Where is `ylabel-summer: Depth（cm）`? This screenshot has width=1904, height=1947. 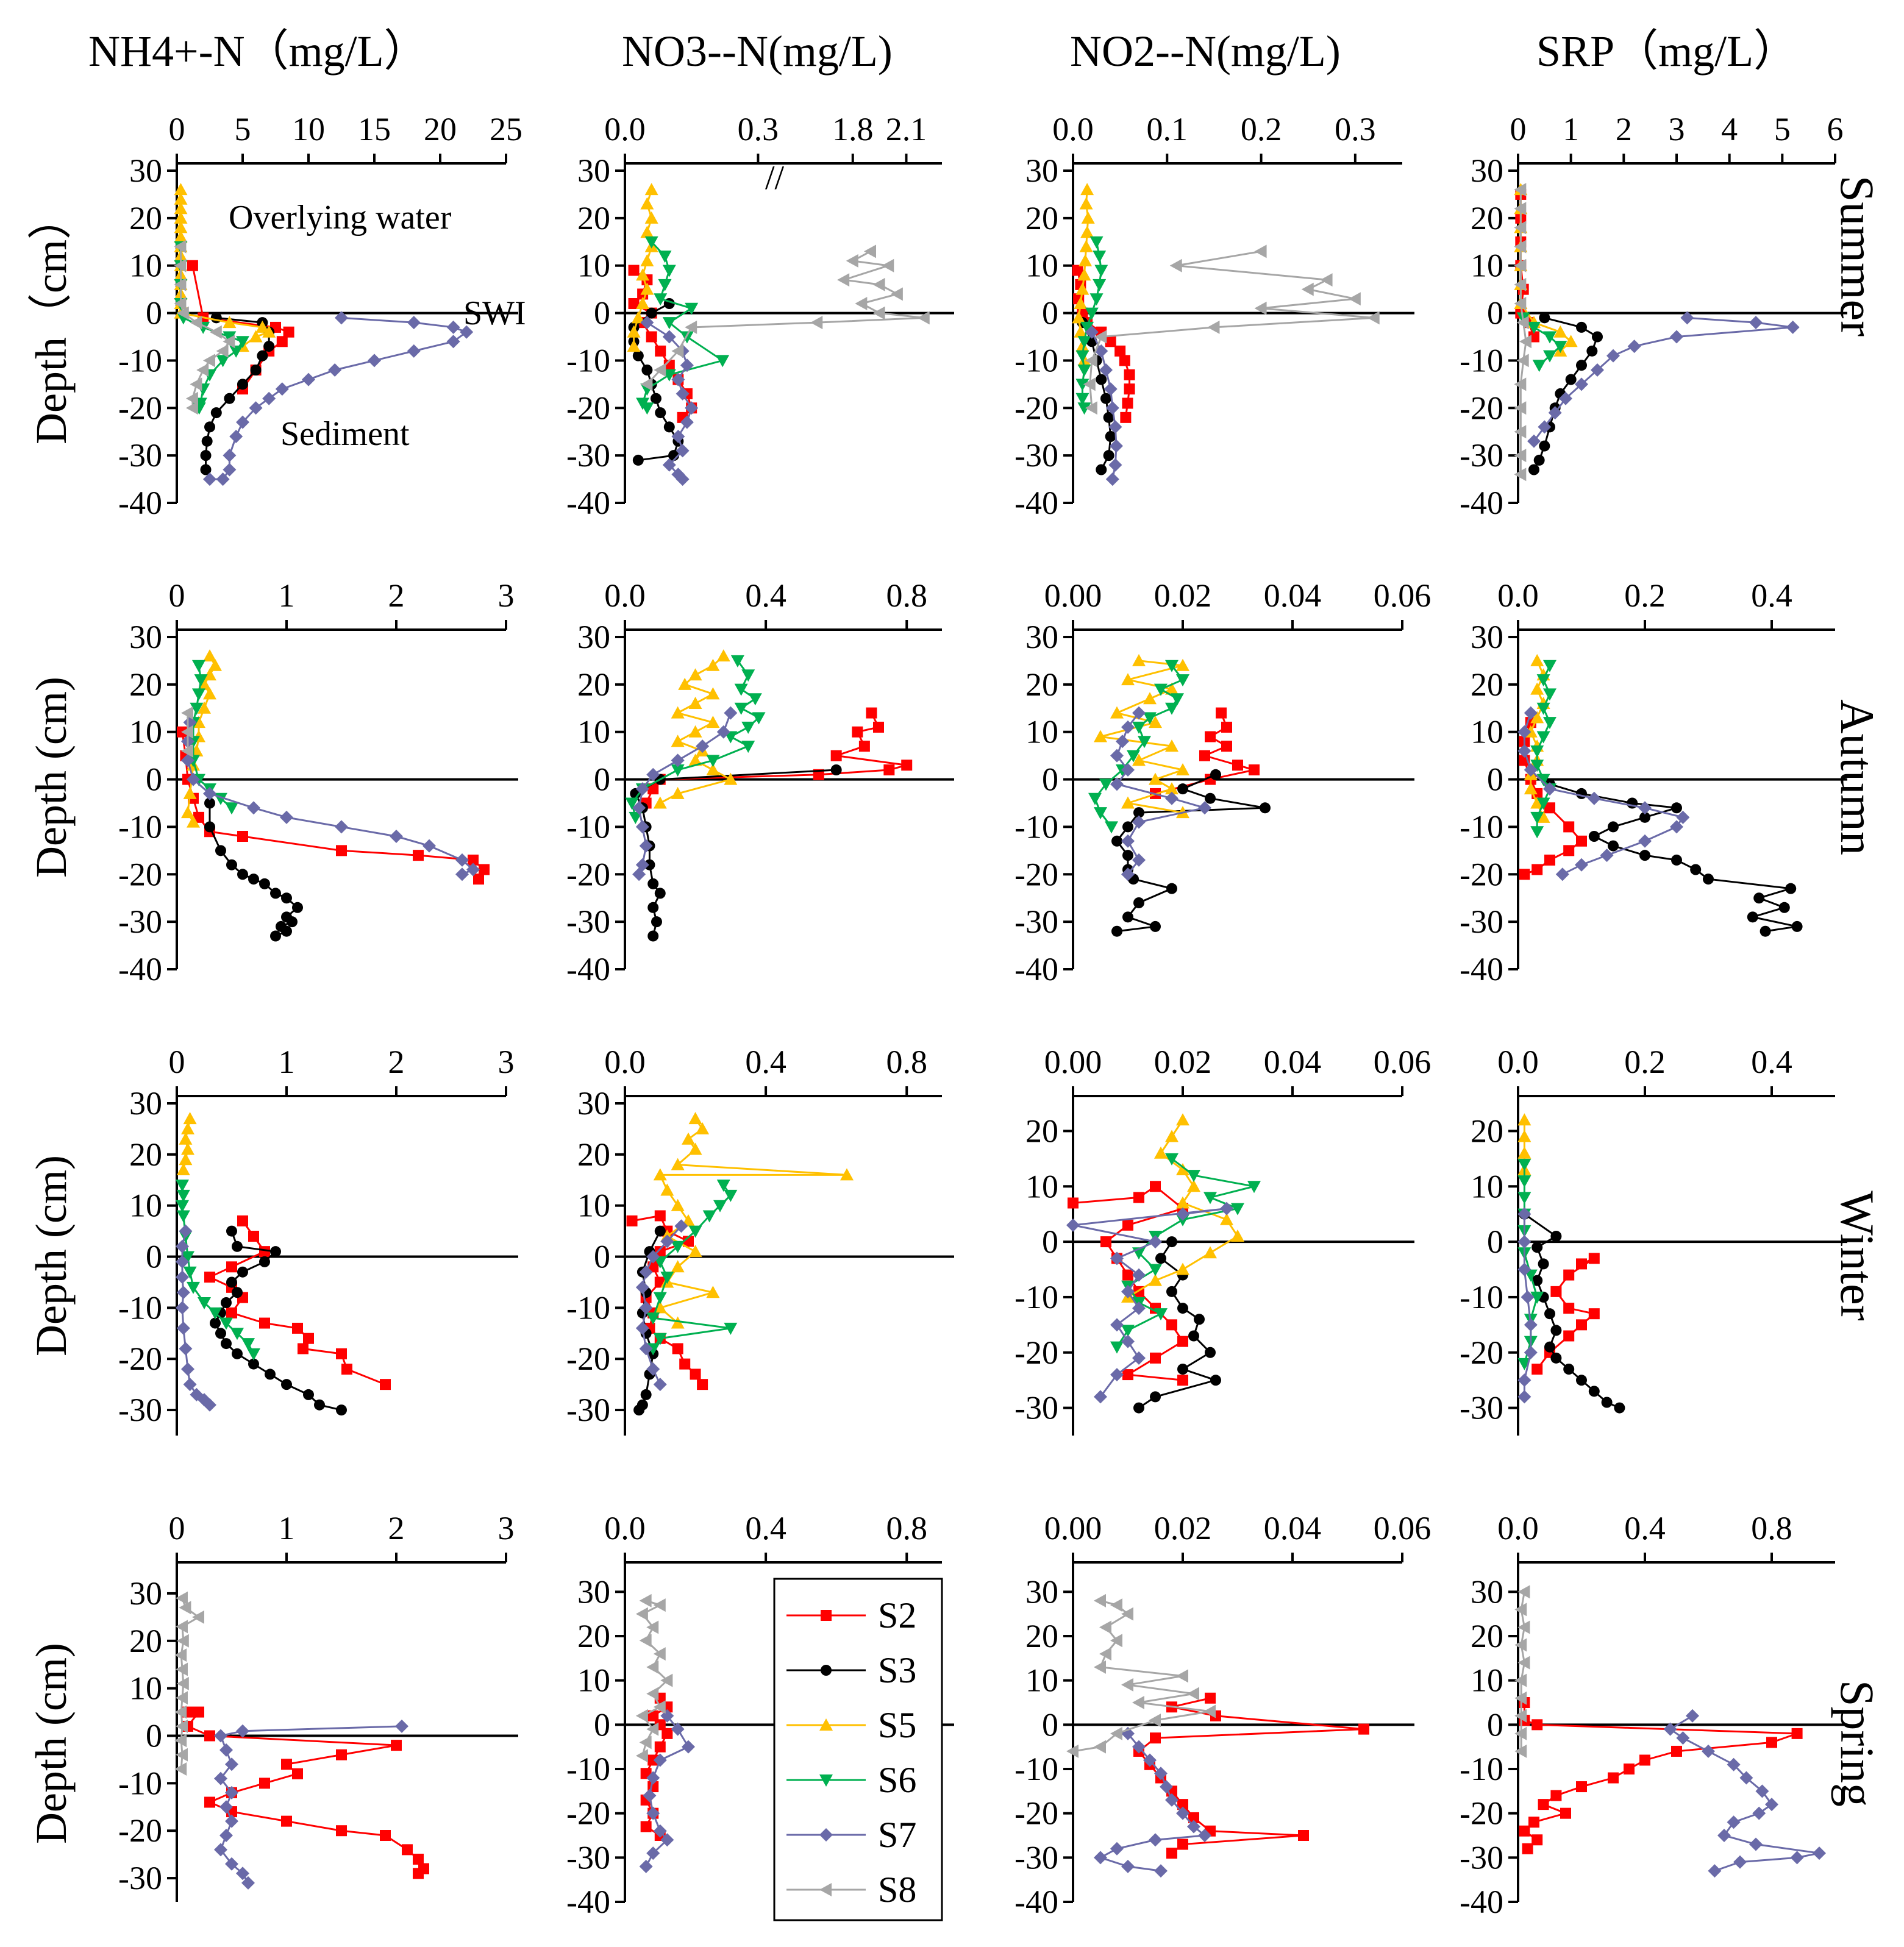 ylabel-summer: Depth（cm） is located at coordinates (51, 320).